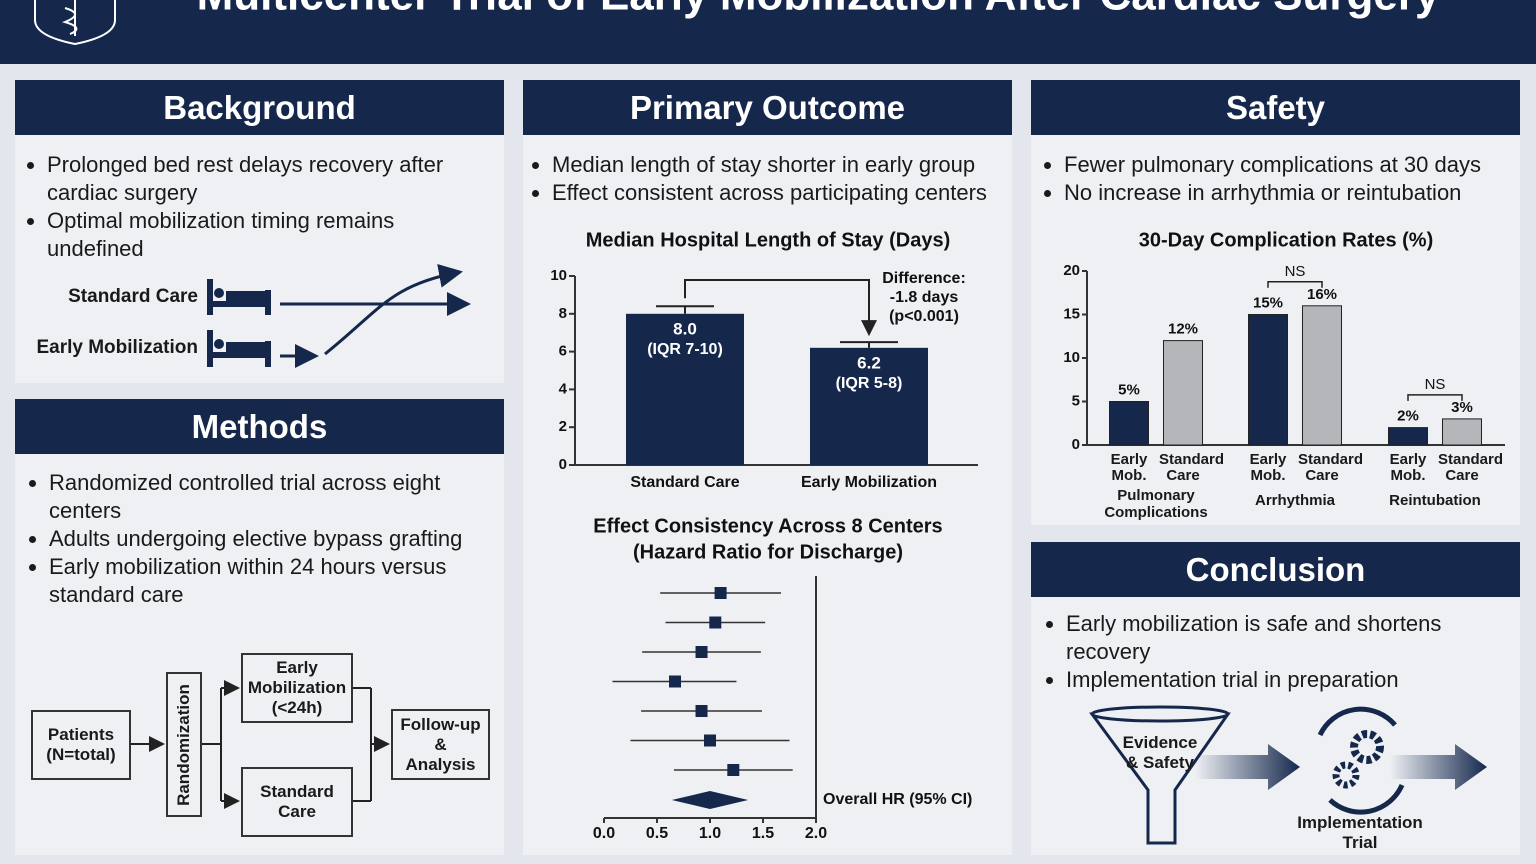 This screenshot has width=1536, height=864. I want to click on annotation: Difference:, so click(924, 278).